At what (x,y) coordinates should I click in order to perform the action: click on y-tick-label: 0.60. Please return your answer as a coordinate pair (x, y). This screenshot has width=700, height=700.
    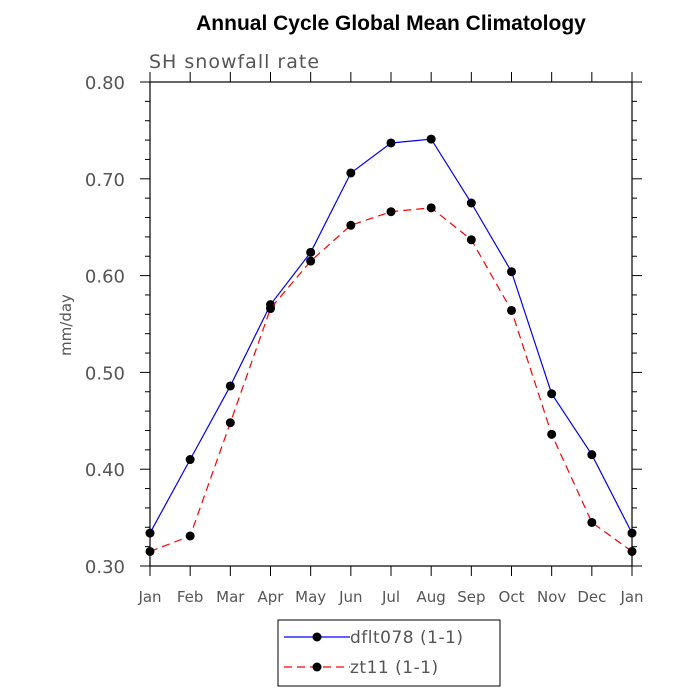
    Looking at the image, I should click on (105, 277).